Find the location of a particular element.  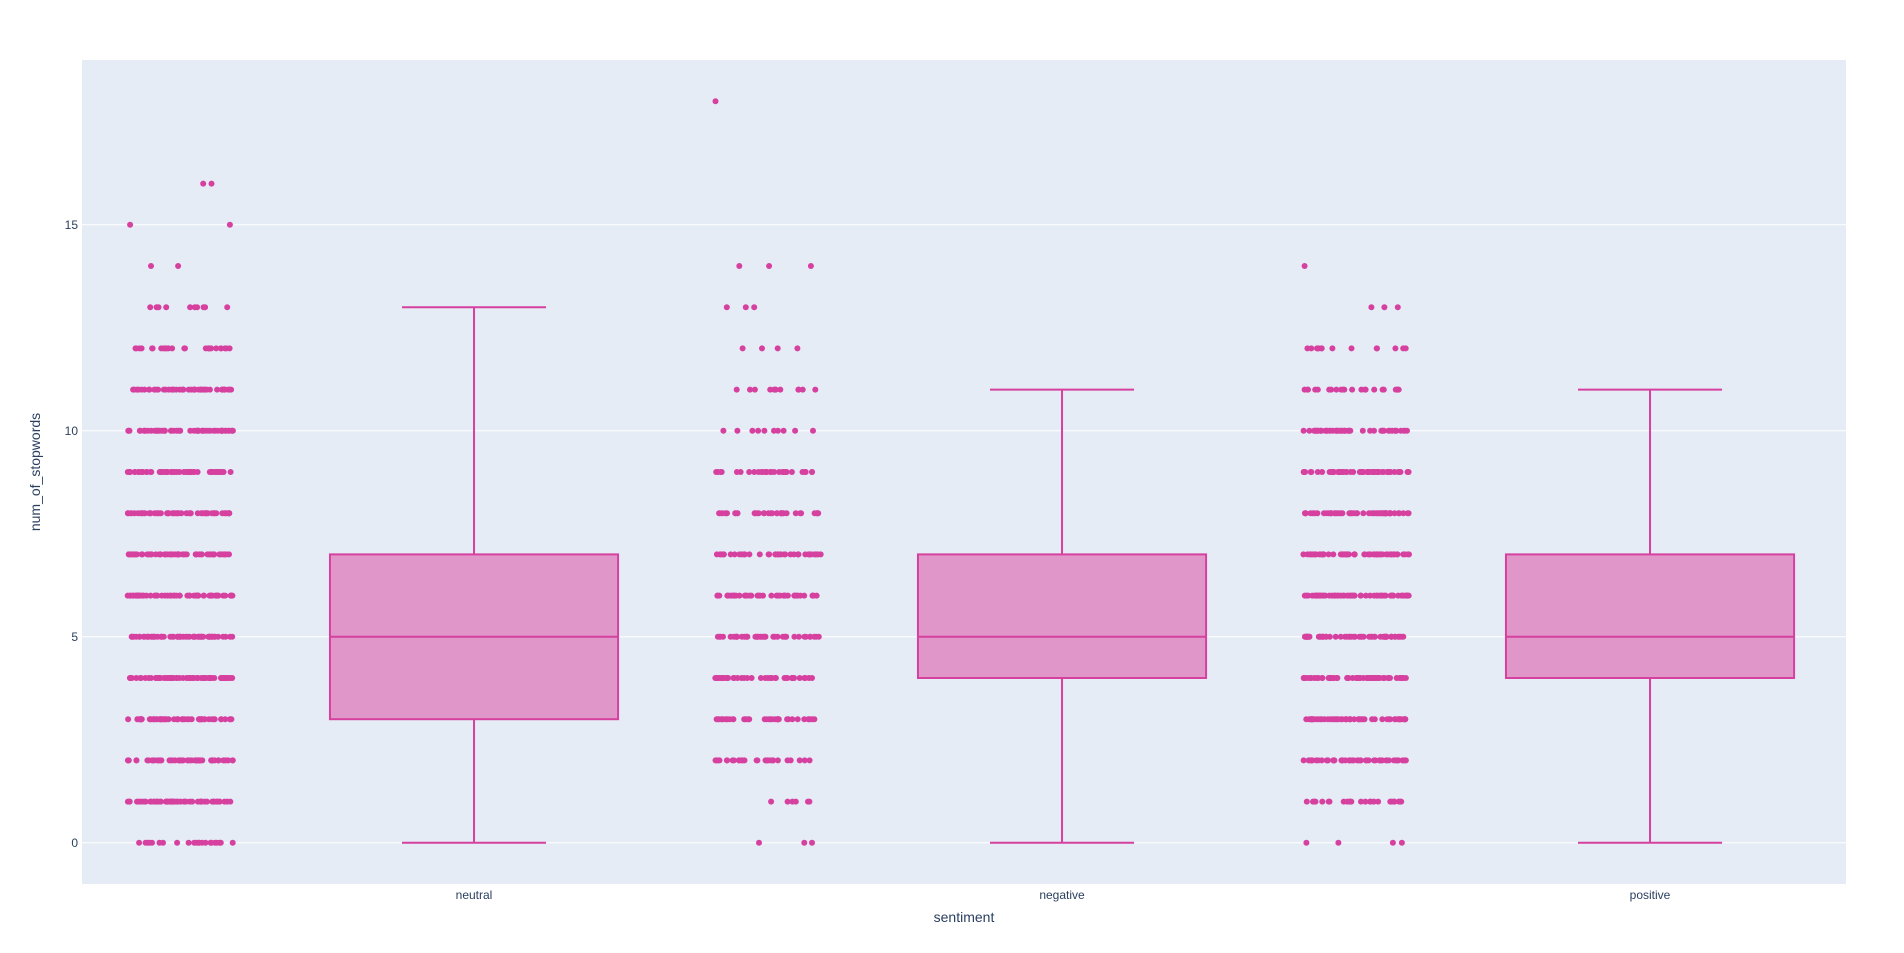

y-tick-10: 10 is located at coordinates (72, 431).